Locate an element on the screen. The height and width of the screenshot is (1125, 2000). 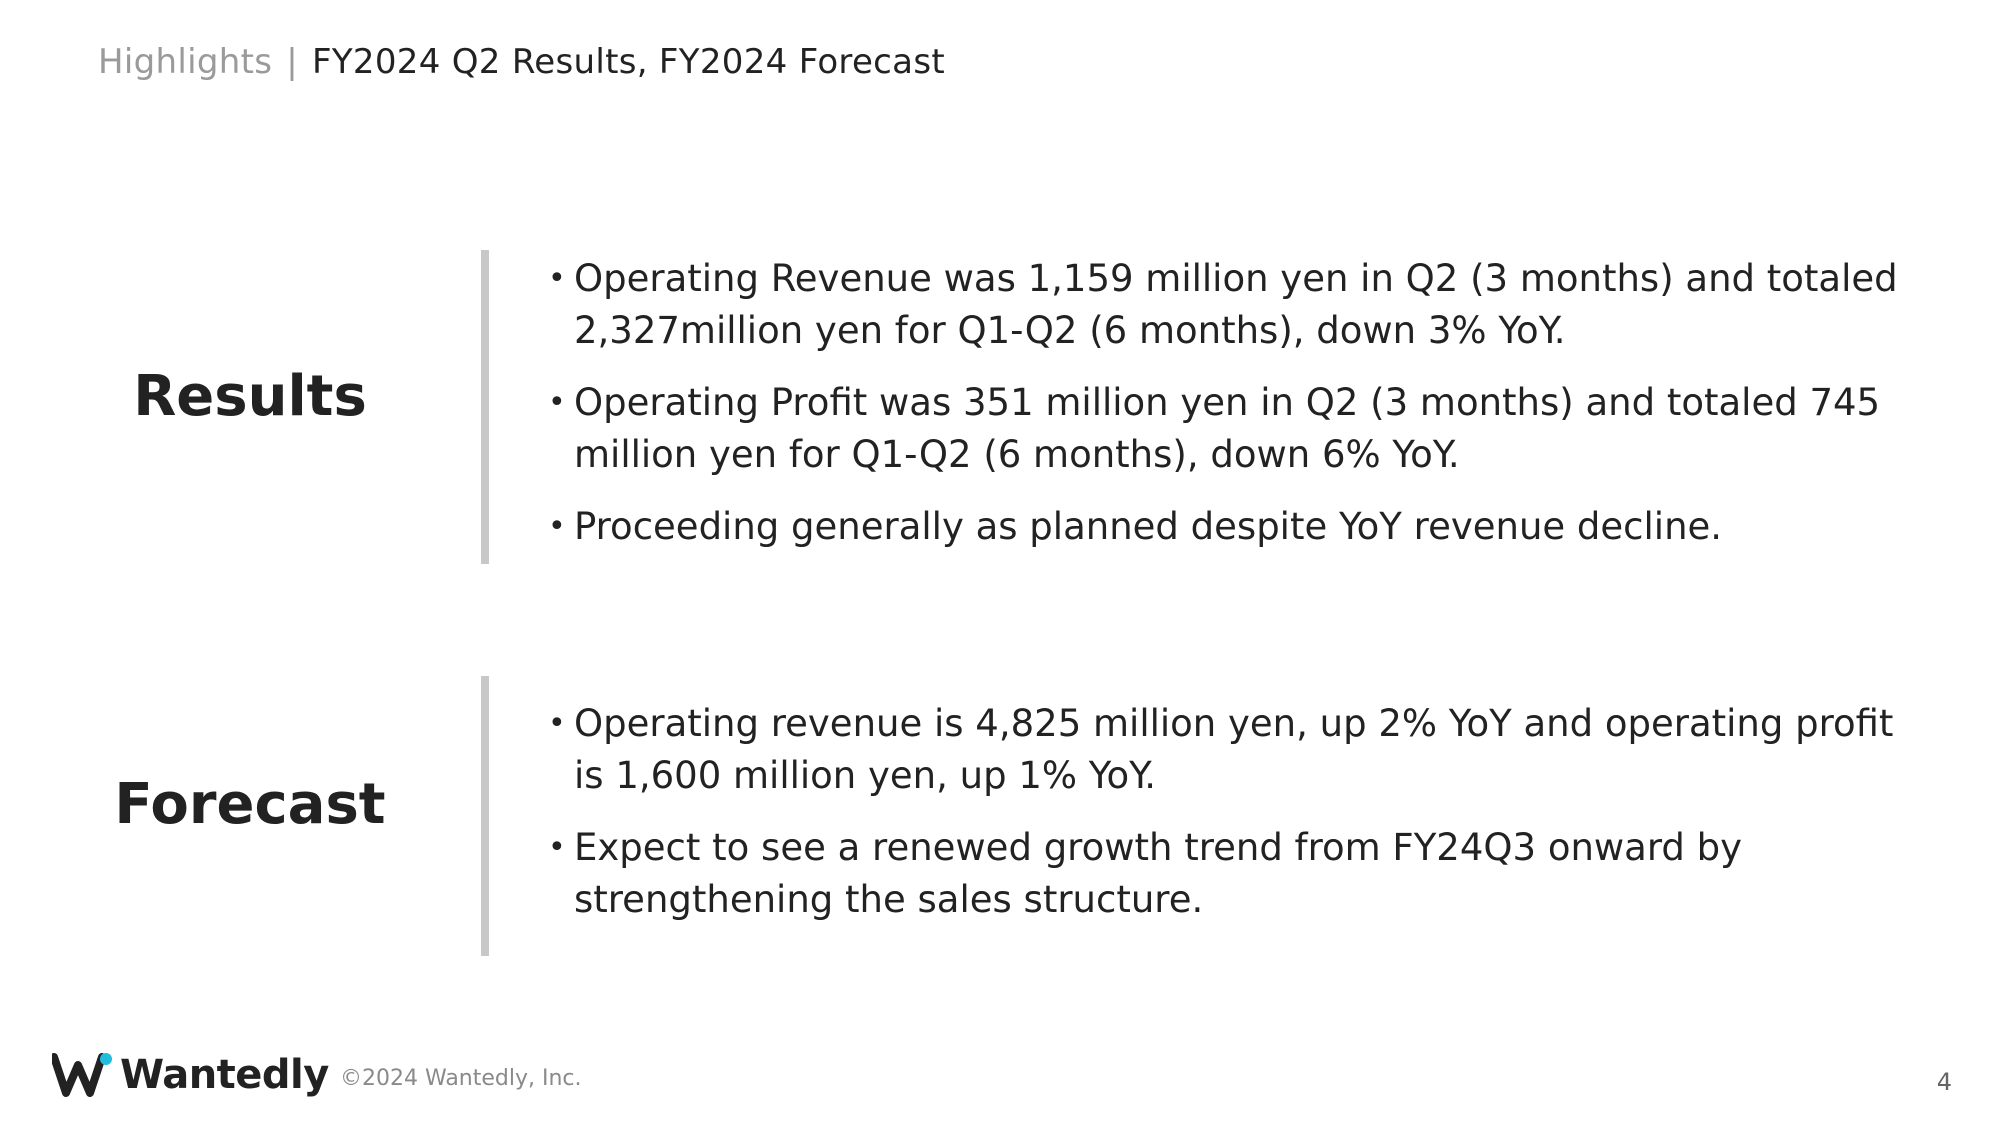
page-number: 4 is located at coordinates (1944, 1082).